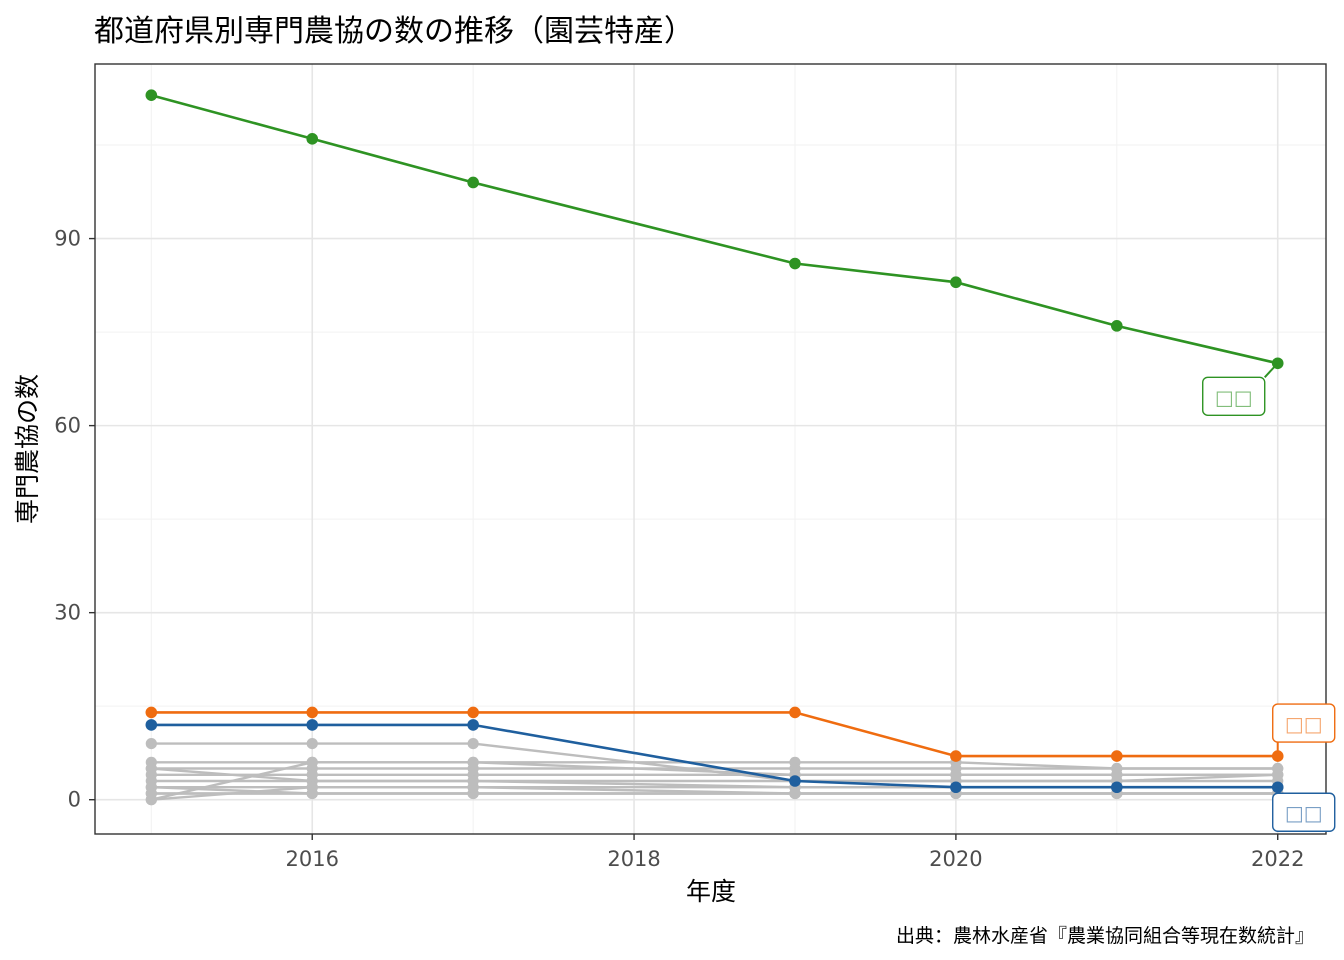  I want to click on y-tick-label: 30, so click(67, 613).